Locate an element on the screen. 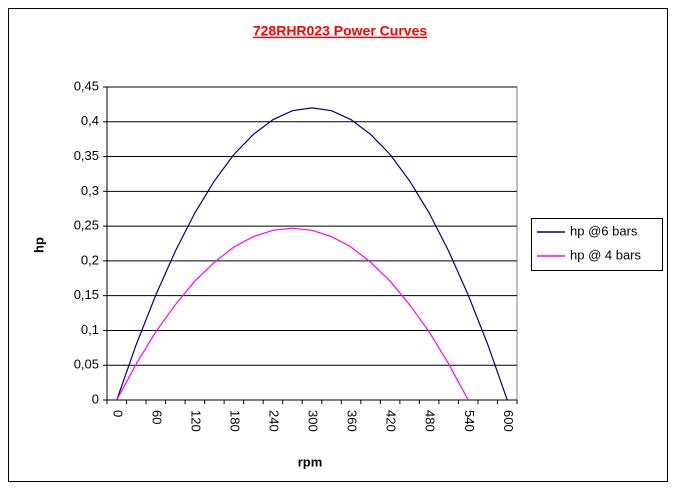 This screenshot has height=495, width=675. y-axis-label: hp is located at coordinates (38, 245).